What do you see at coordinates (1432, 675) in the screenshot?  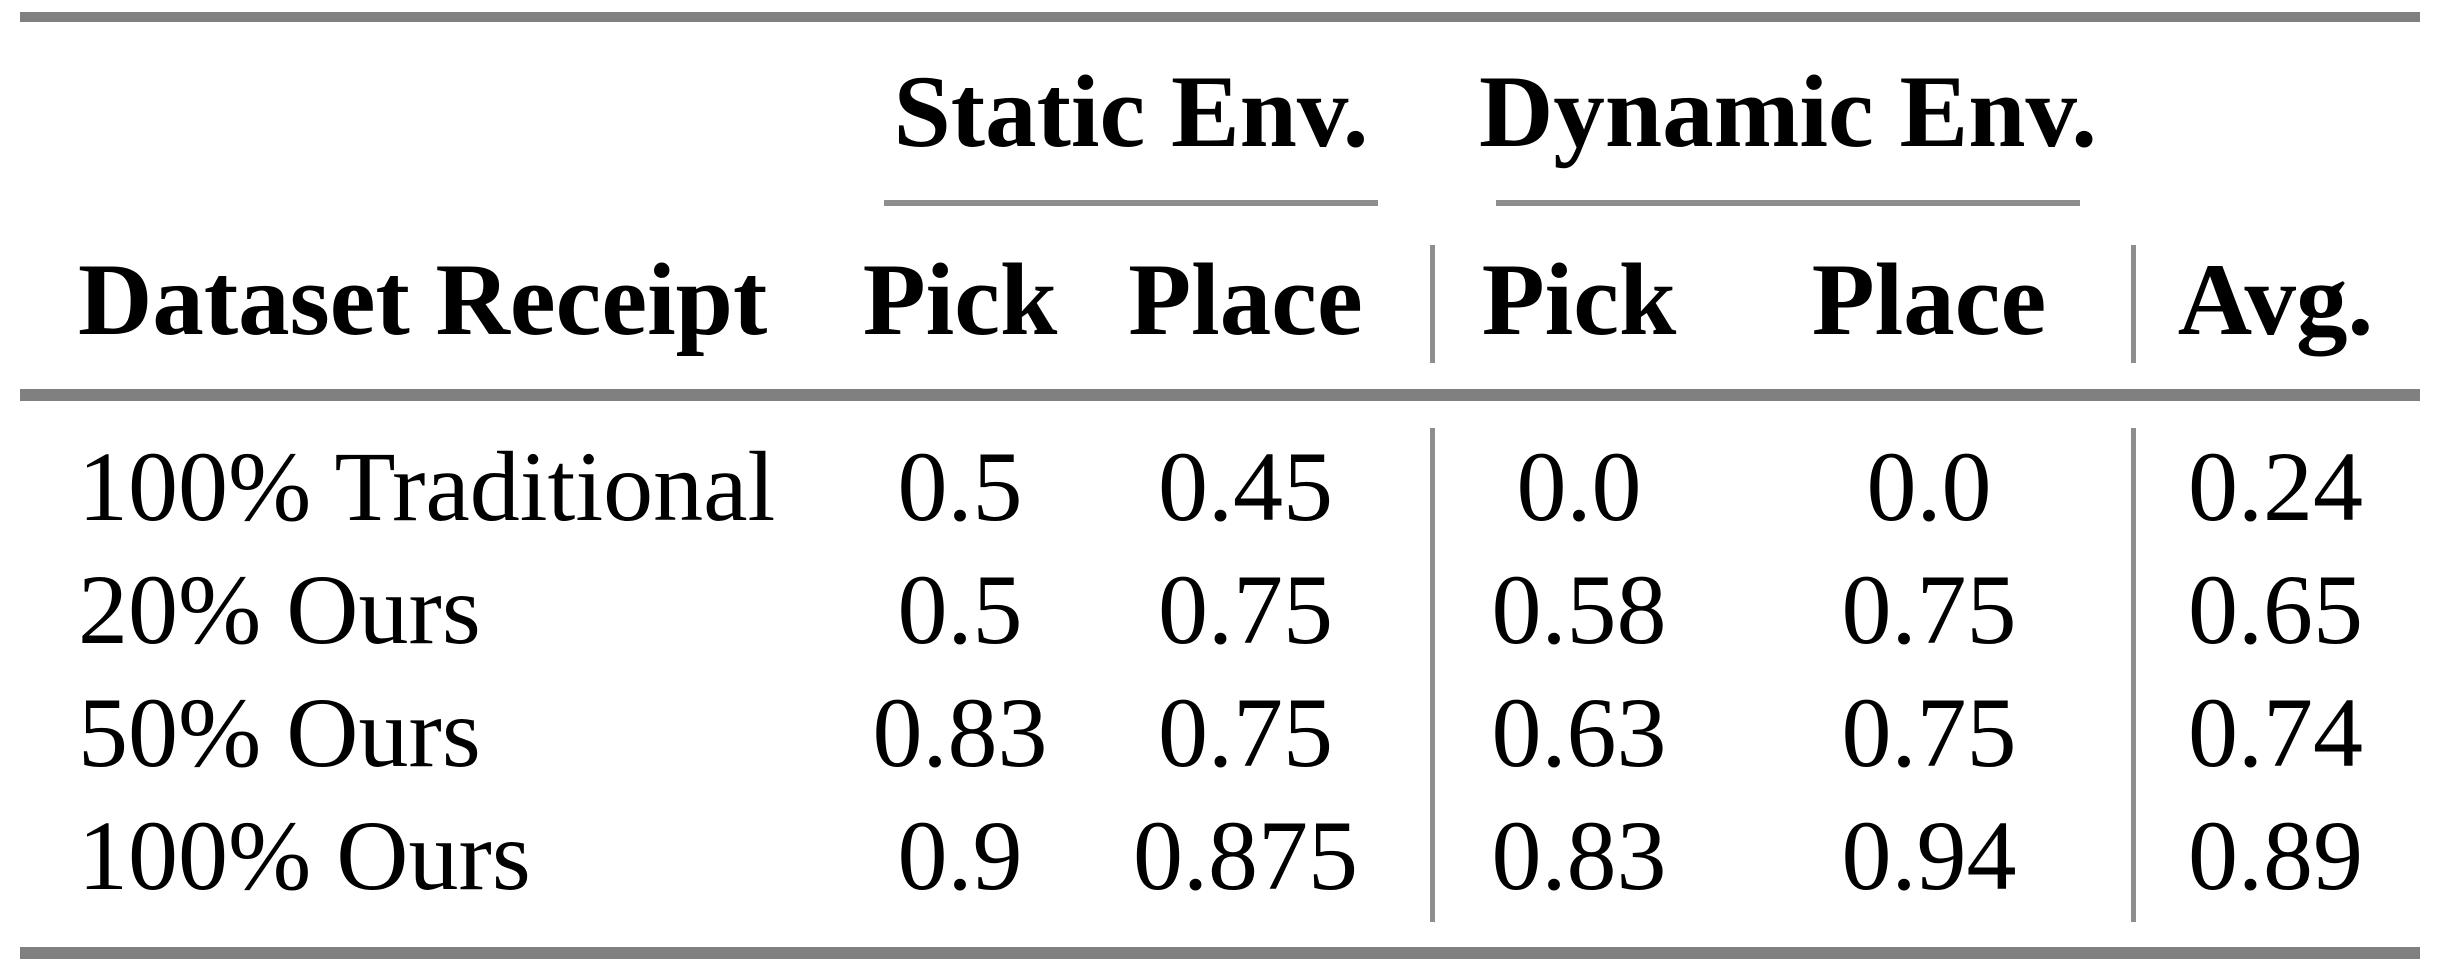 I see `separator-static-dynamic-body` at bounding box center [1432, 675].